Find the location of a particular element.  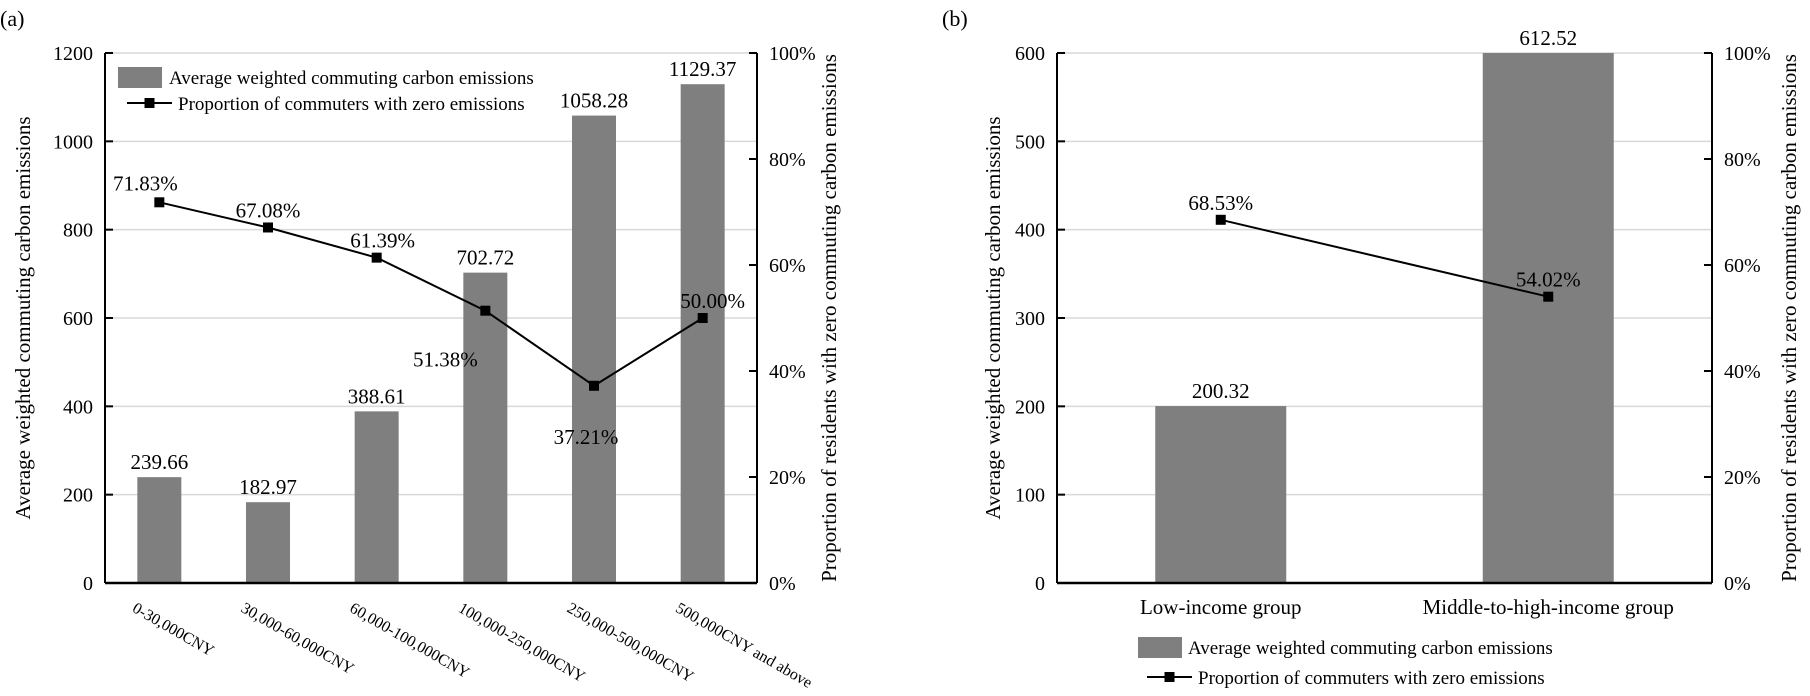

line-data-label: 54.02% is located at coordinates (1548, 280).